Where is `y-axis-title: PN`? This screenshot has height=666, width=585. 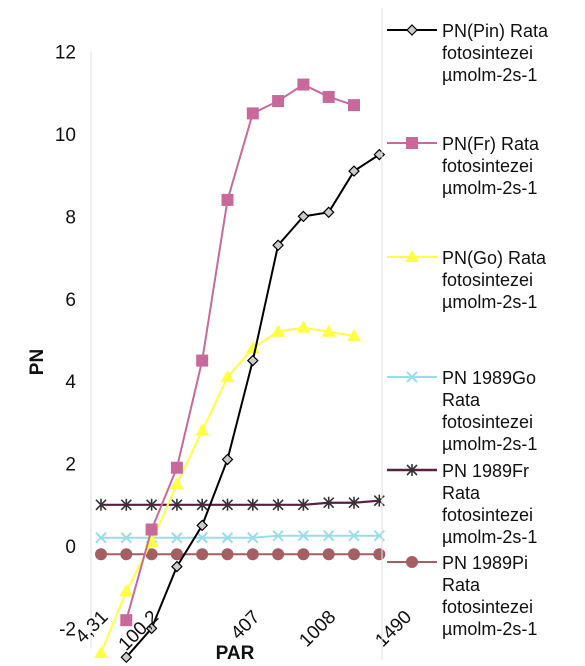
y-axis-title: PN is located at coordinates (37, 362).